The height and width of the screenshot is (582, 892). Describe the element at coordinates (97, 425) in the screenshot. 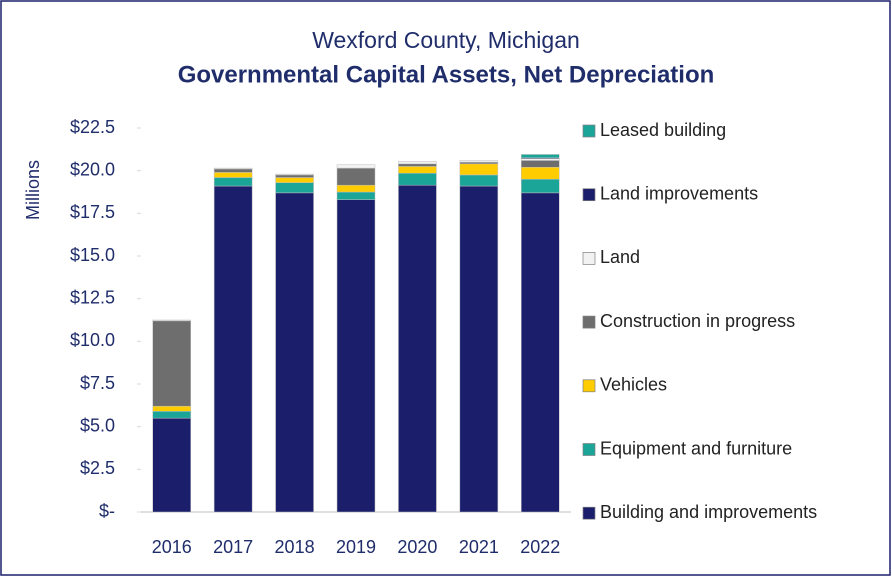

I see `y-tick-label: $5.0` at that location.